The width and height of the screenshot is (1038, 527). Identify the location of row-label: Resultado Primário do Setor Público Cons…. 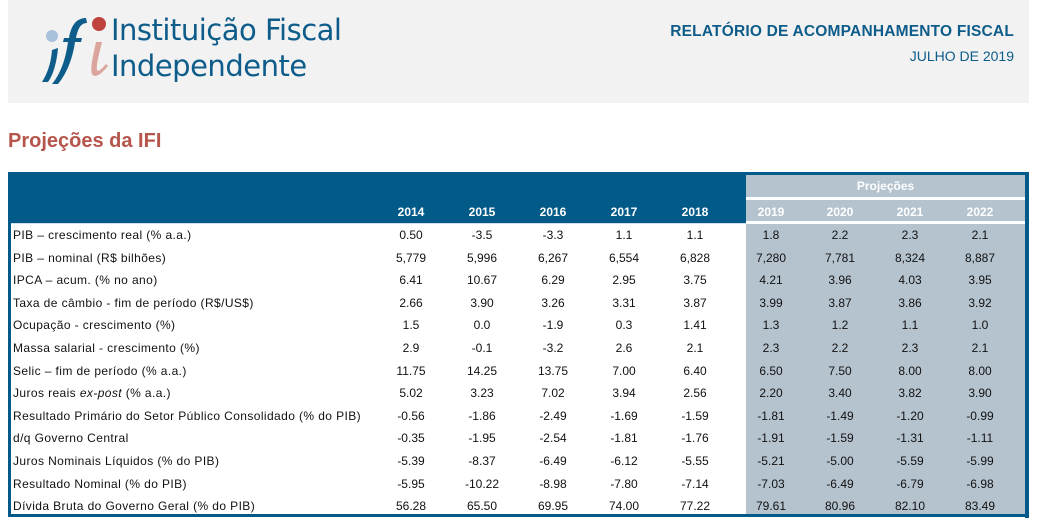
(187, 415).